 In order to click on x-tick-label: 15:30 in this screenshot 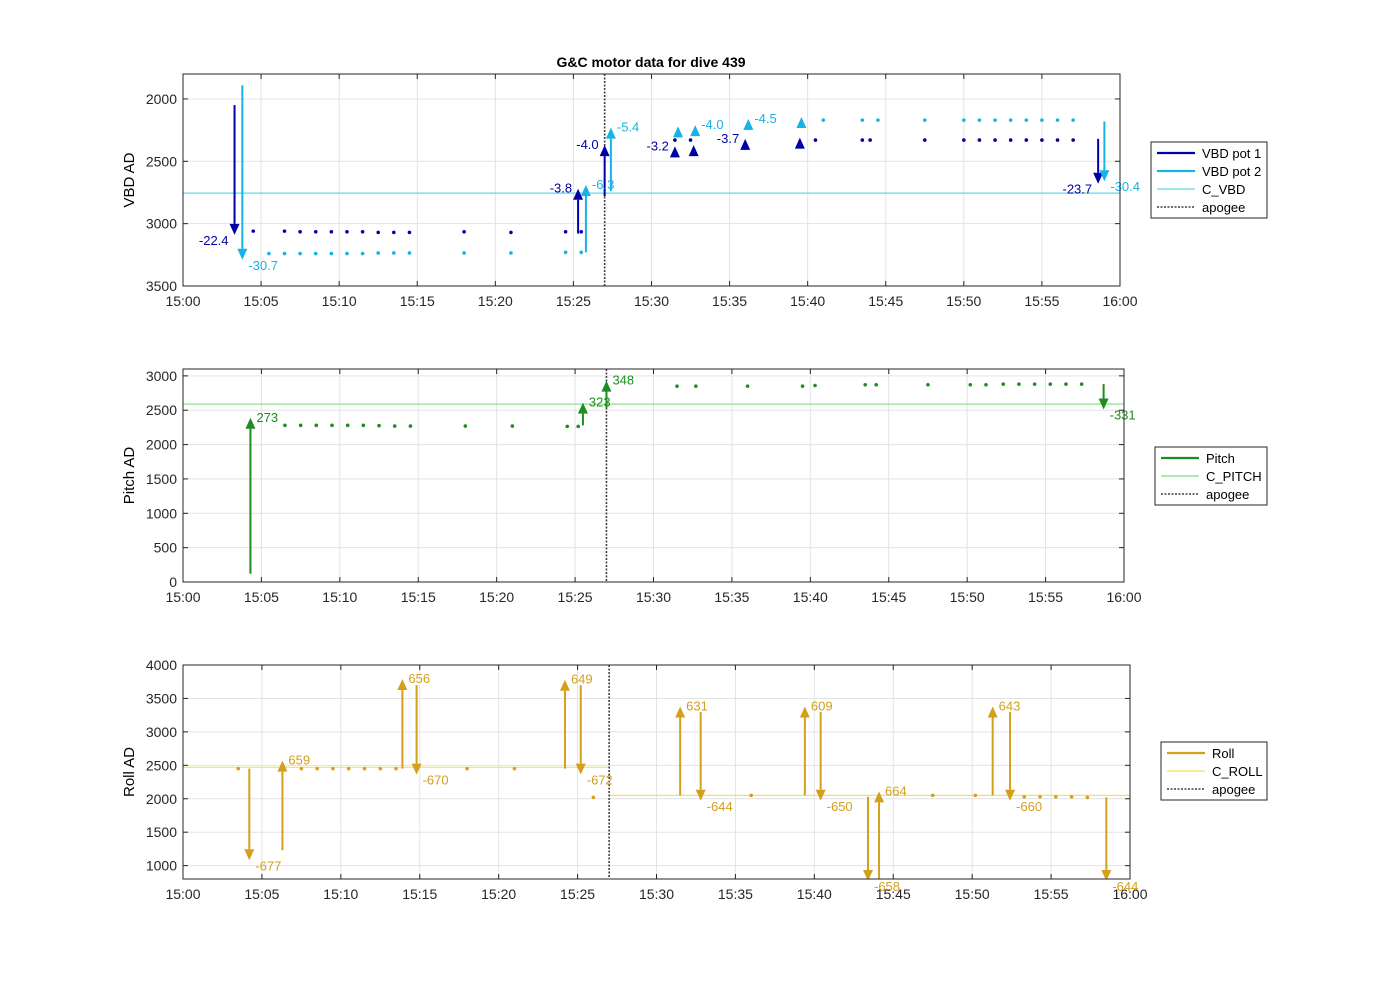, I will do `click(651, 301)`.